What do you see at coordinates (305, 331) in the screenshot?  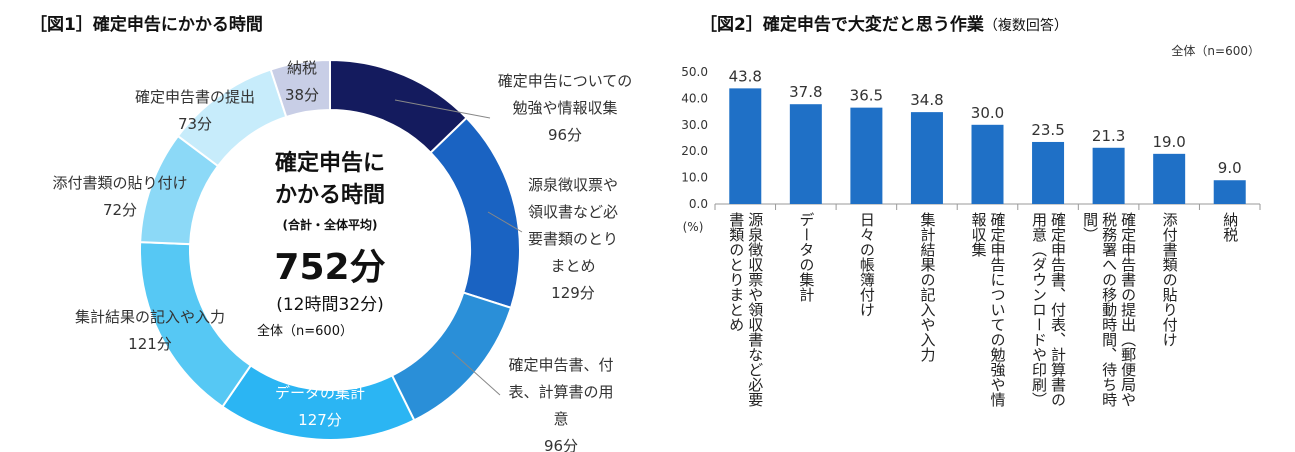 I see `center-note: 全体（n=600）` at bounding box center [305, 331].